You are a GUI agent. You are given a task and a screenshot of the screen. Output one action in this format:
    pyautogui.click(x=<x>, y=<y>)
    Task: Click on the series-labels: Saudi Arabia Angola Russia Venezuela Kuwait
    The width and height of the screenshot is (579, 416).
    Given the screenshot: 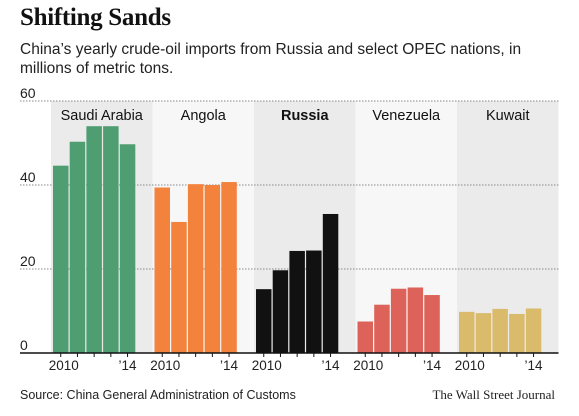 What is the action you would take?
    pyautogui.click(x=295, y=116)
    